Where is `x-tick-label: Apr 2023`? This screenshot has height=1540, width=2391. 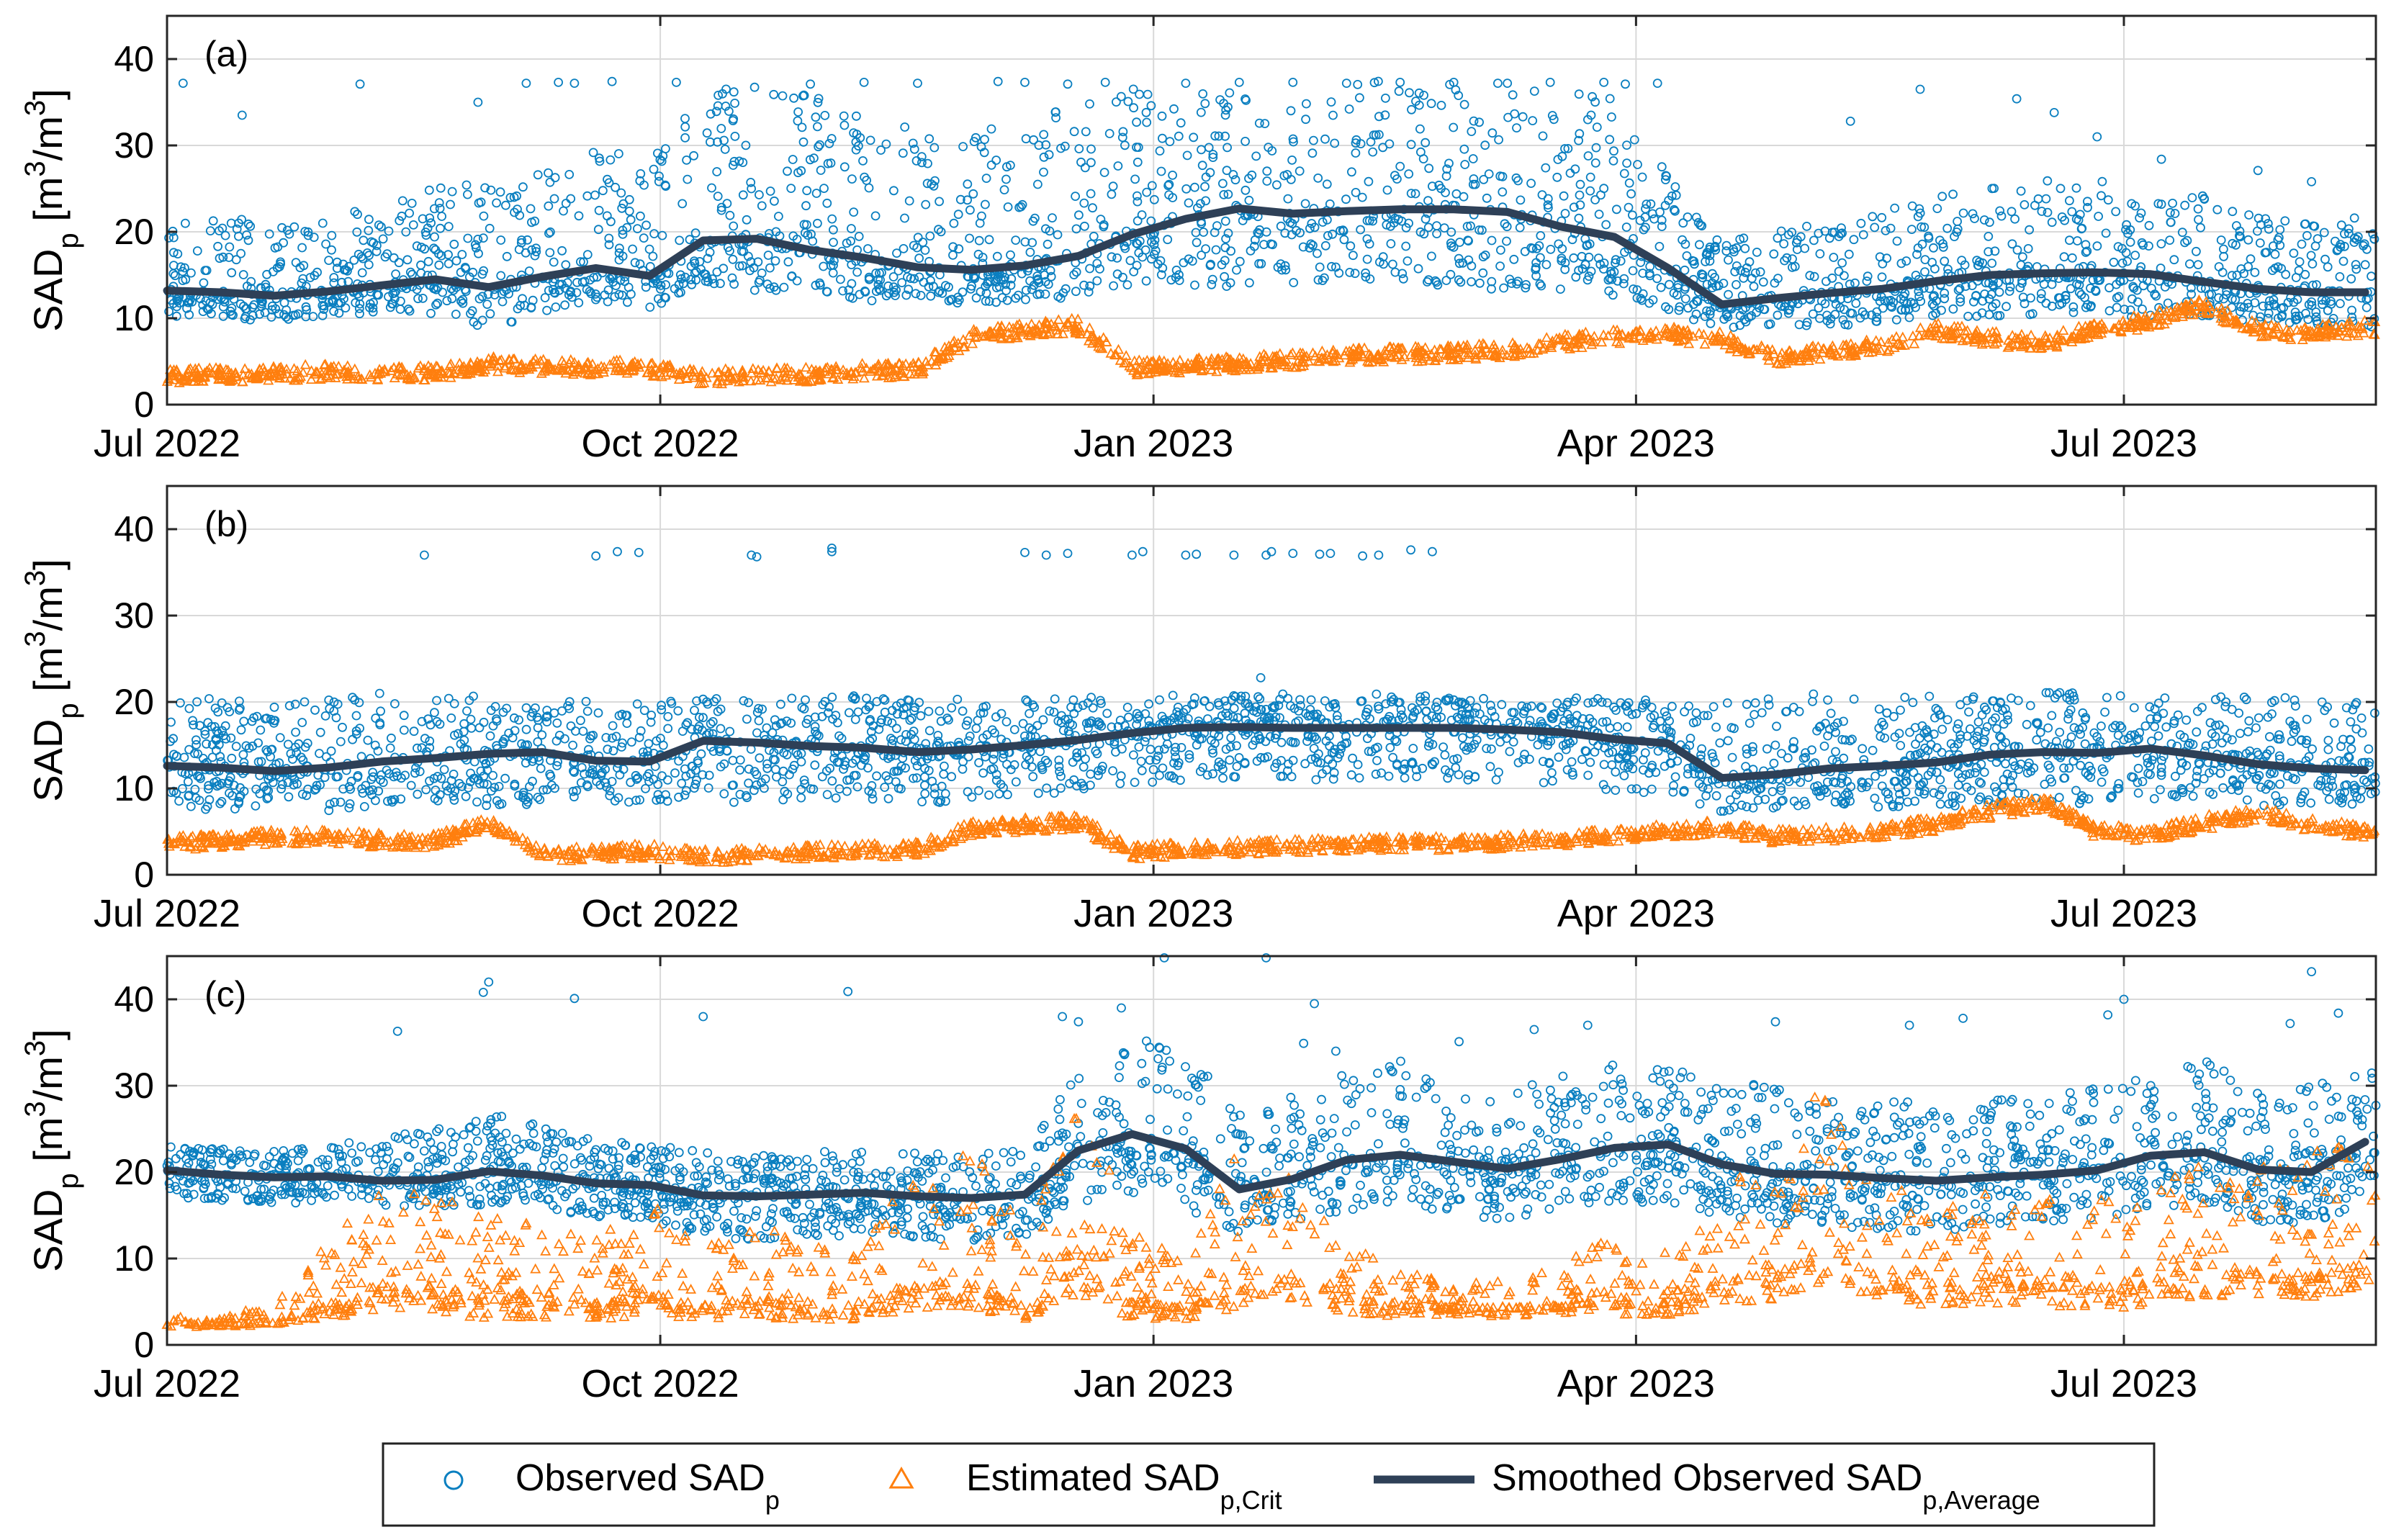 x-tick-label: Apr 2023 is located at coordinates (1636, 443).